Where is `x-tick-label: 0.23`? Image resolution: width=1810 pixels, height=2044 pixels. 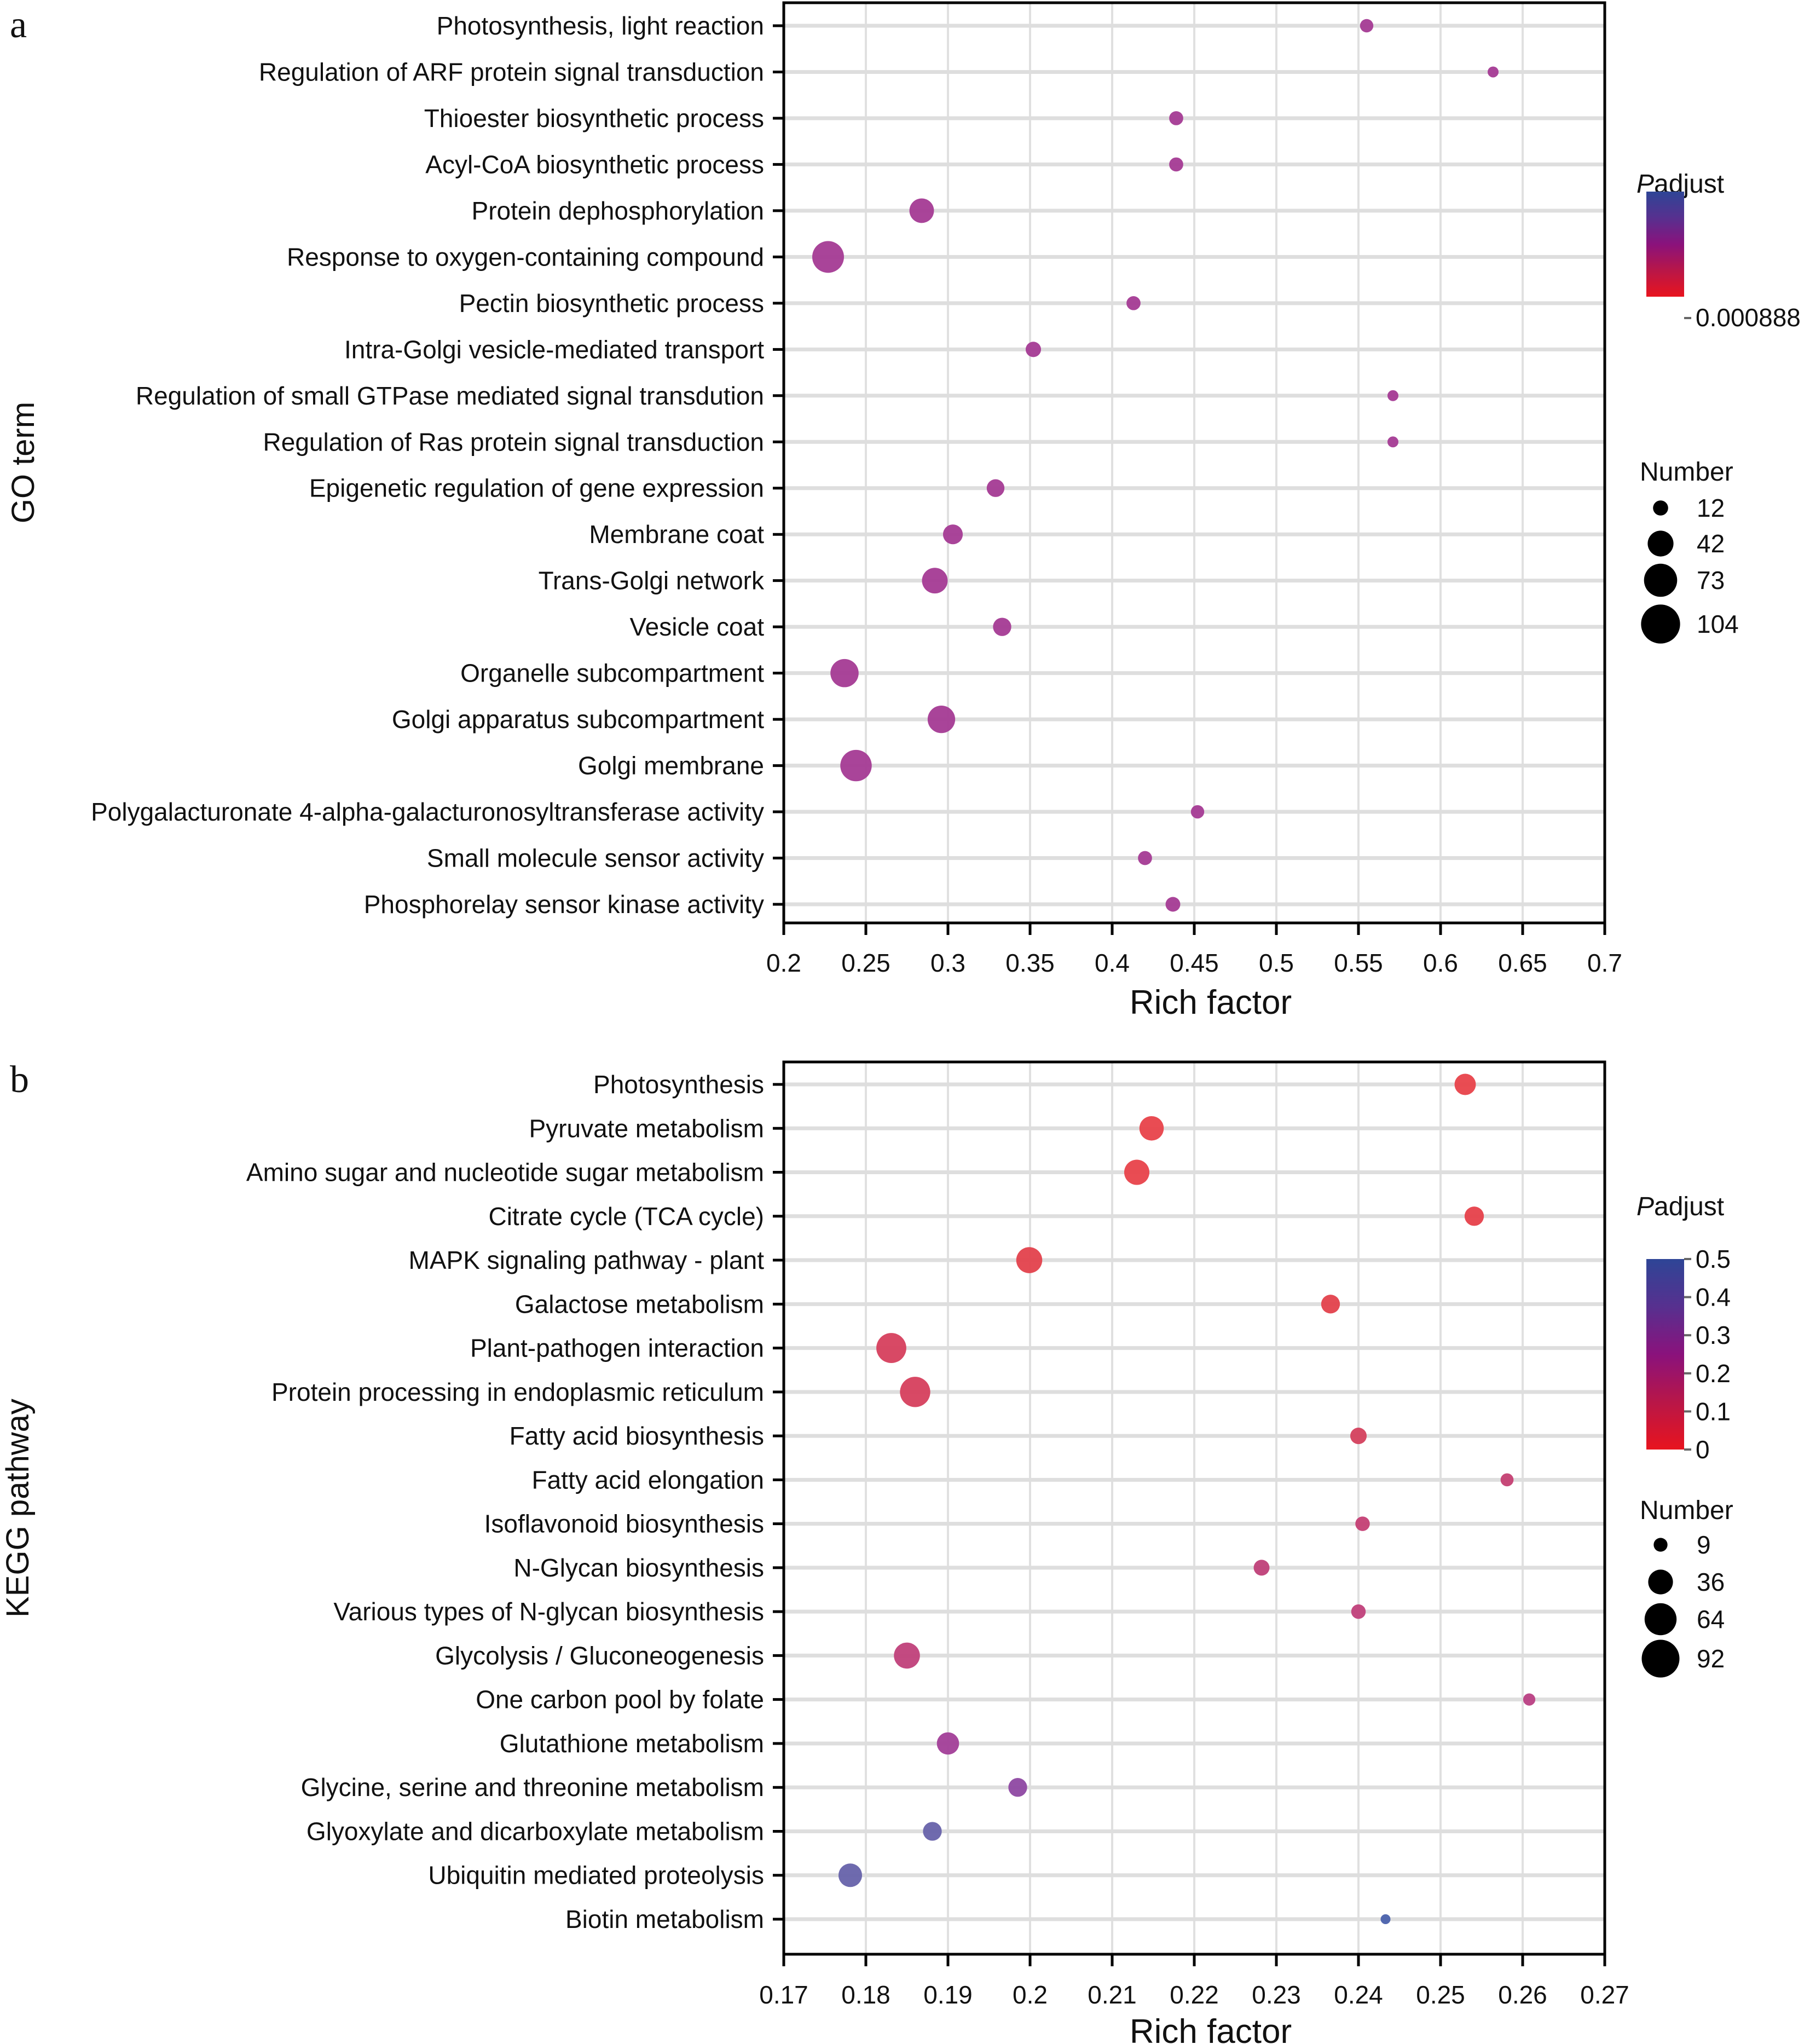 x-tick-label: 0.23 is located at coordinates (1276, 1995).